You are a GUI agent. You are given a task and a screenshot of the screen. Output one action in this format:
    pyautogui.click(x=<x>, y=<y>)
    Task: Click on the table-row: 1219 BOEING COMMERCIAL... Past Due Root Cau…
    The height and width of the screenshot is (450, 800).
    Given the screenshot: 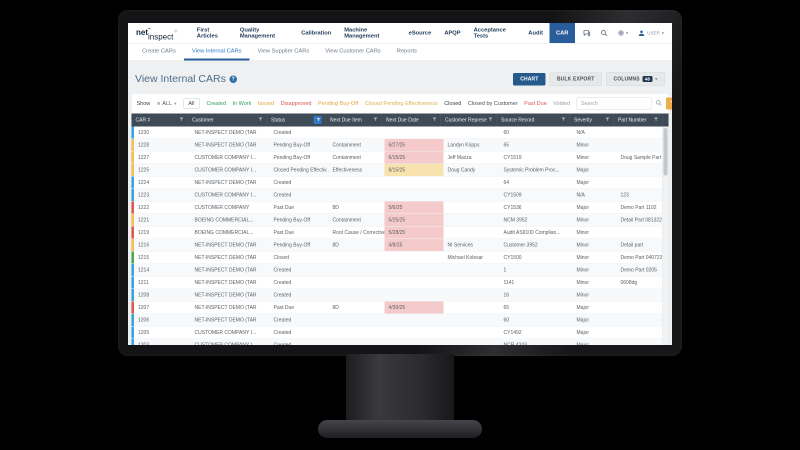 What is the action you would take?
    pyautogui.click(x=400, y=232)
    